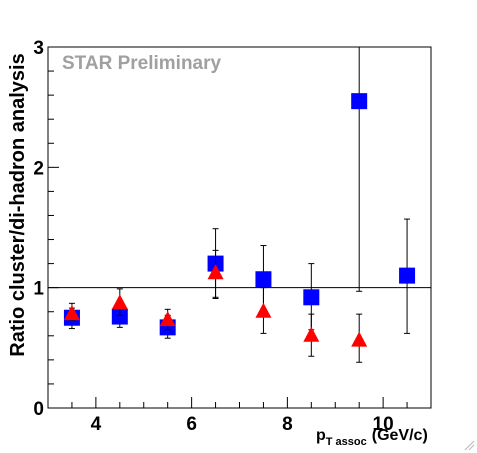 The height and width of the screenshot is (453, 477). Describe the element at coordinates (142, 63) in the screenshot. I see `watermark-label: STAR Preliminary` at that location.